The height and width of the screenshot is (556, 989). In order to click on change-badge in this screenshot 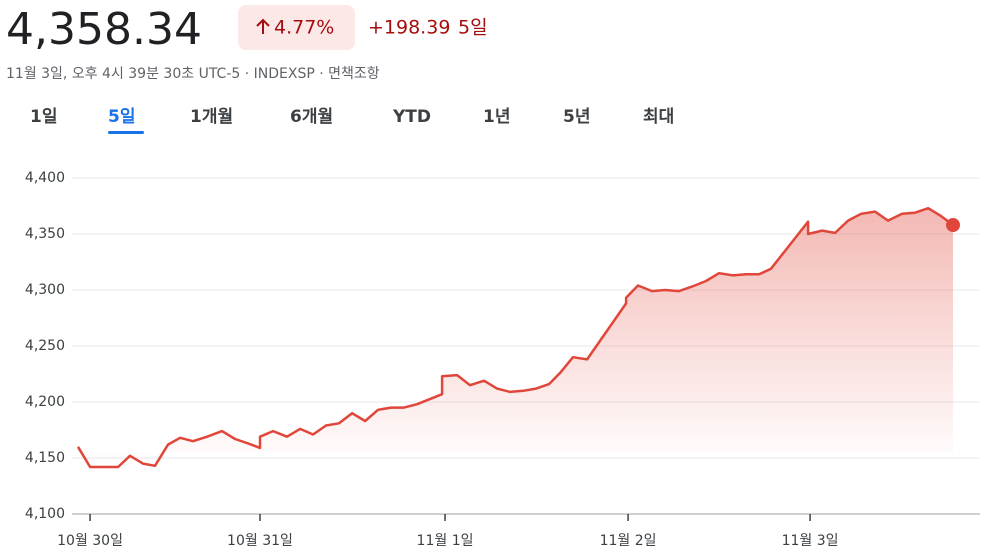, I will do `click(296, 27)`.